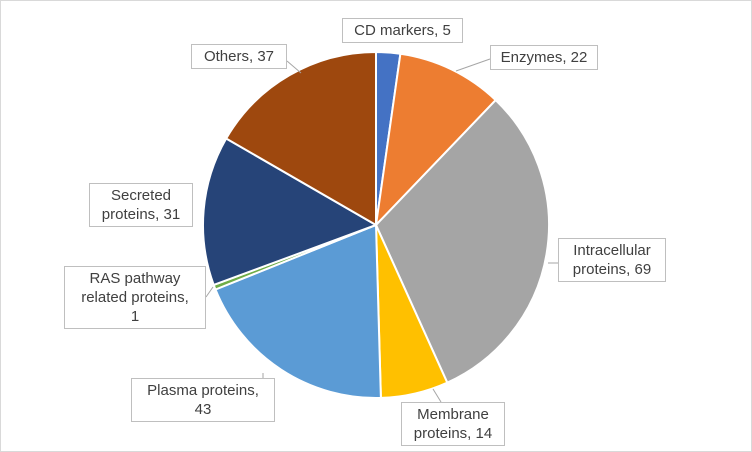  I want to click on callout-line: Plasma proteins,, so click(203, 390).